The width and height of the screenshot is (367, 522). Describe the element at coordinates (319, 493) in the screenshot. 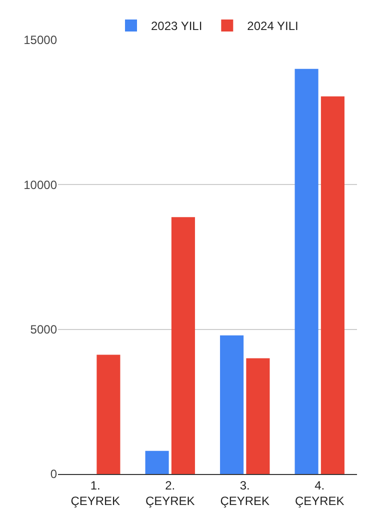

I see `x-tick-label: 4. ÇEYREK` at that location.